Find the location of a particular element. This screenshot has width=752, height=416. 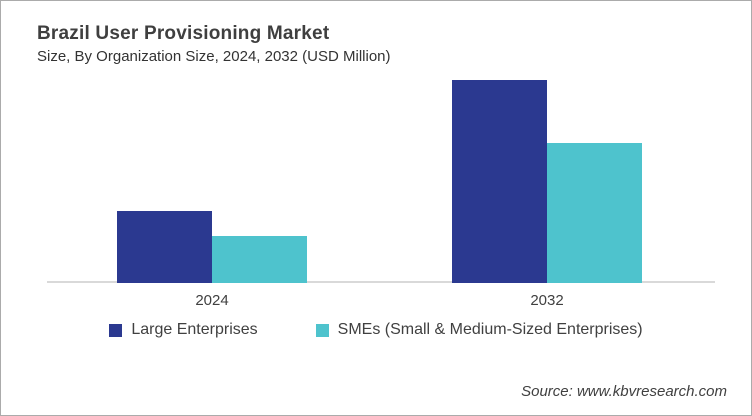

legend-item-large-enterprises: Large Enterprises is located at coordinates (183, 330).